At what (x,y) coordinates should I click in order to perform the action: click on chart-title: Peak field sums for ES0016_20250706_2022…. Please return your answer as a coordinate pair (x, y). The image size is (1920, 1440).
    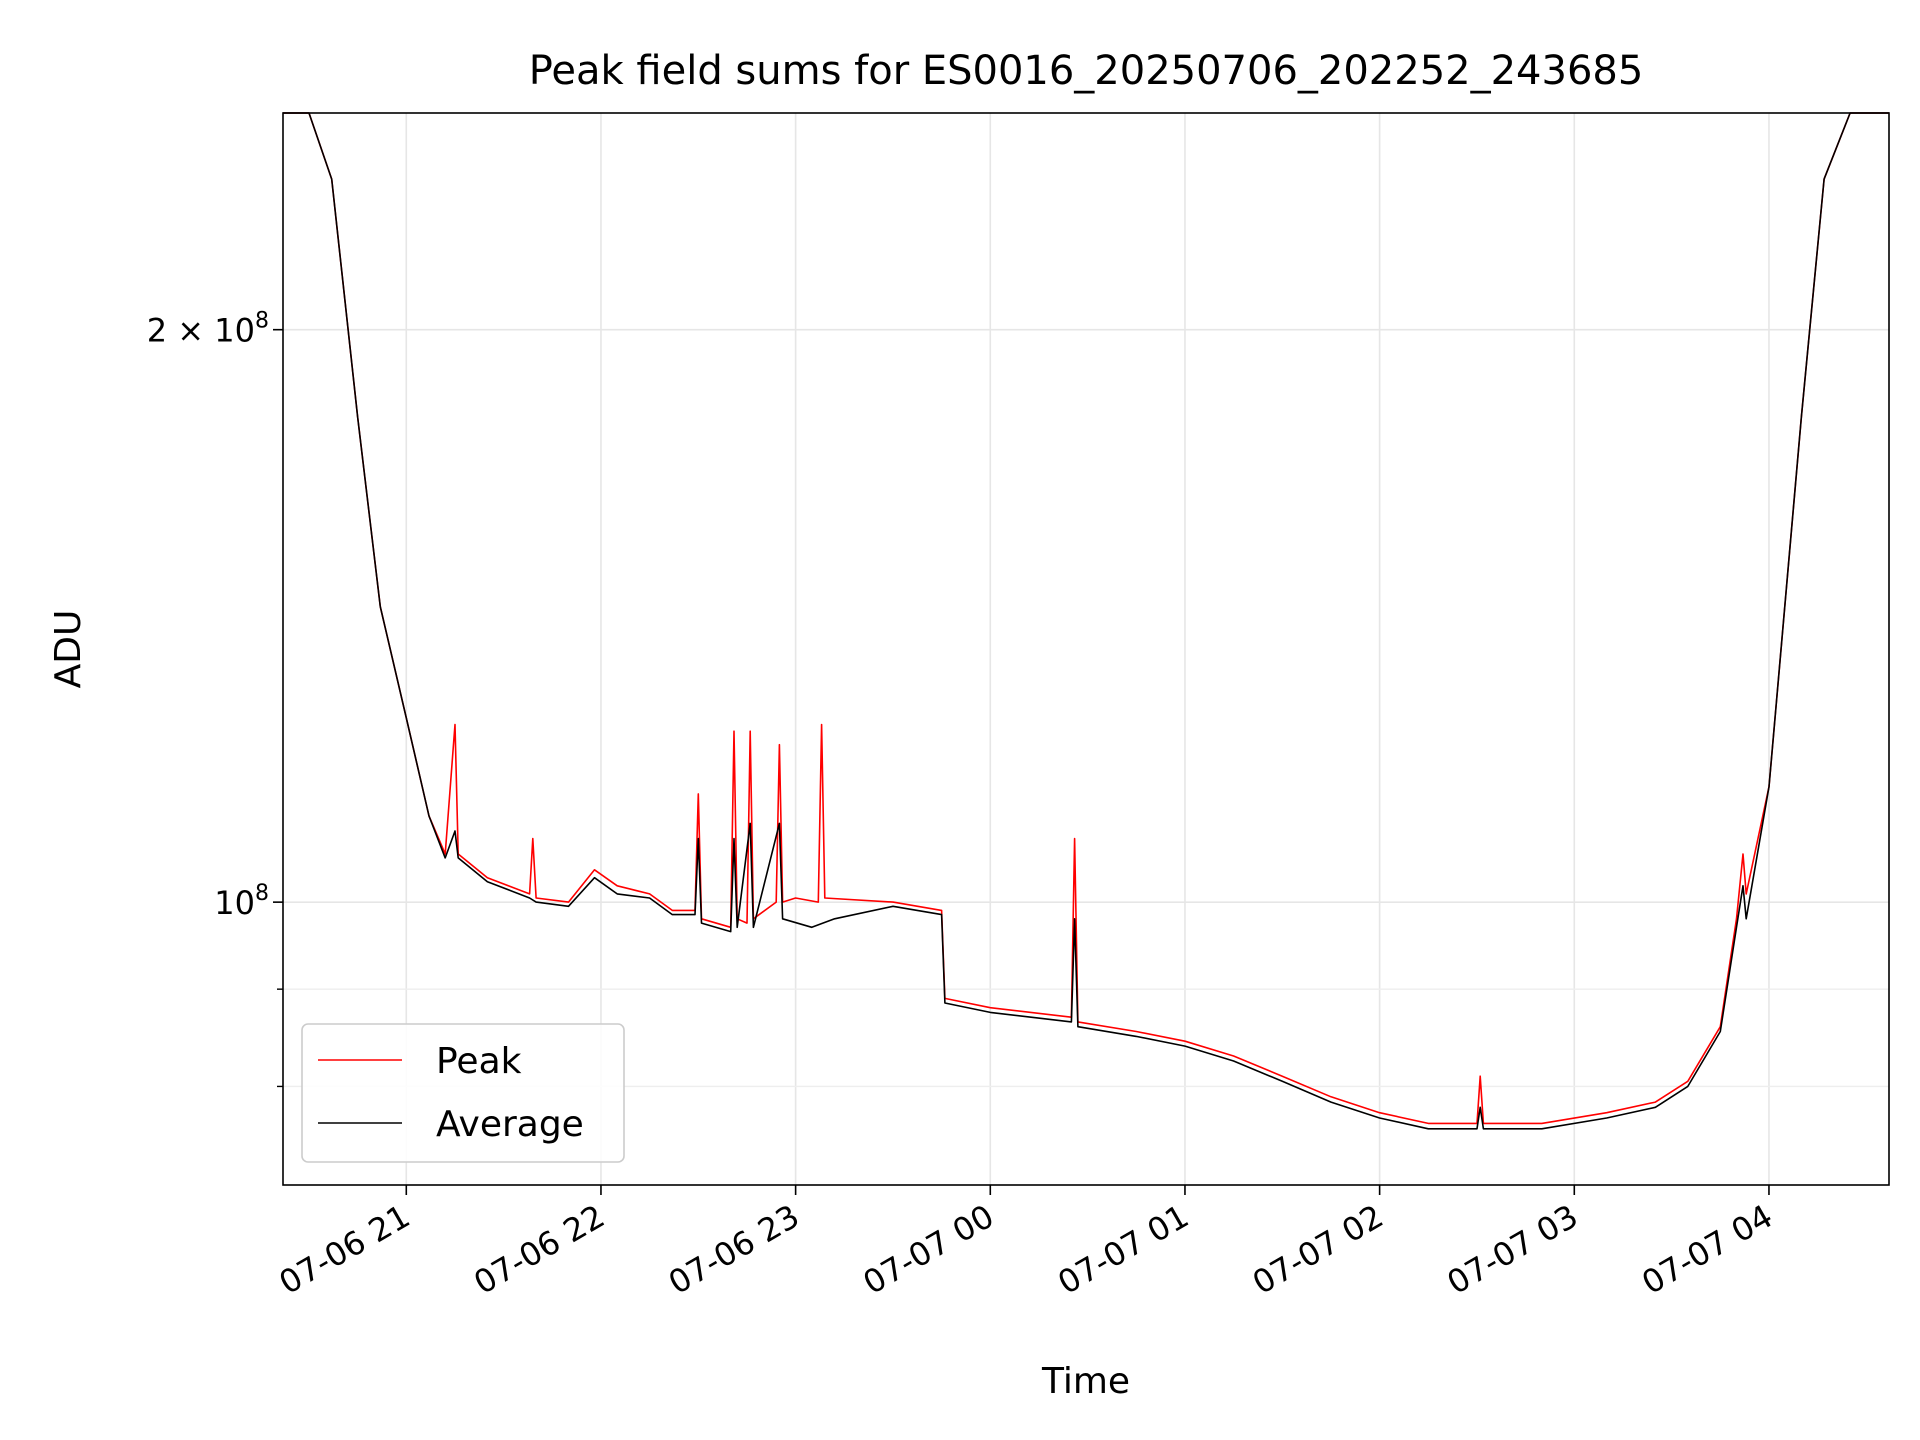
    Looking at the image, I should click on (1086, 71).